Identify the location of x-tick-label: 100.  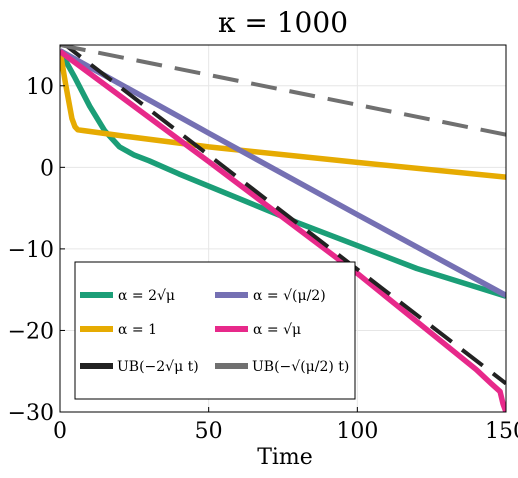
(357, 431).